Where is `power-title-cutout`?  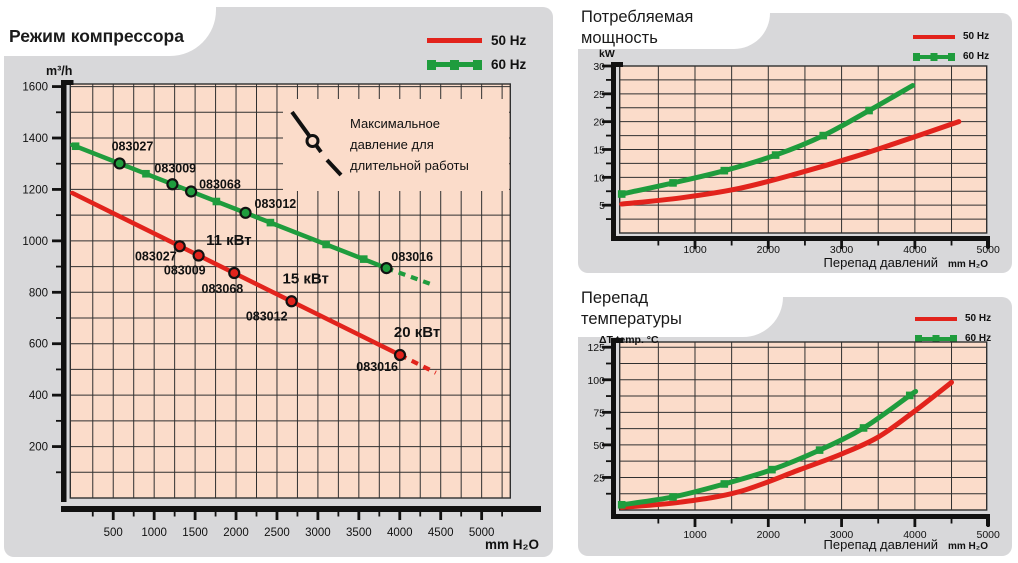
power-title-cutout is located at coordinates (674, 31).